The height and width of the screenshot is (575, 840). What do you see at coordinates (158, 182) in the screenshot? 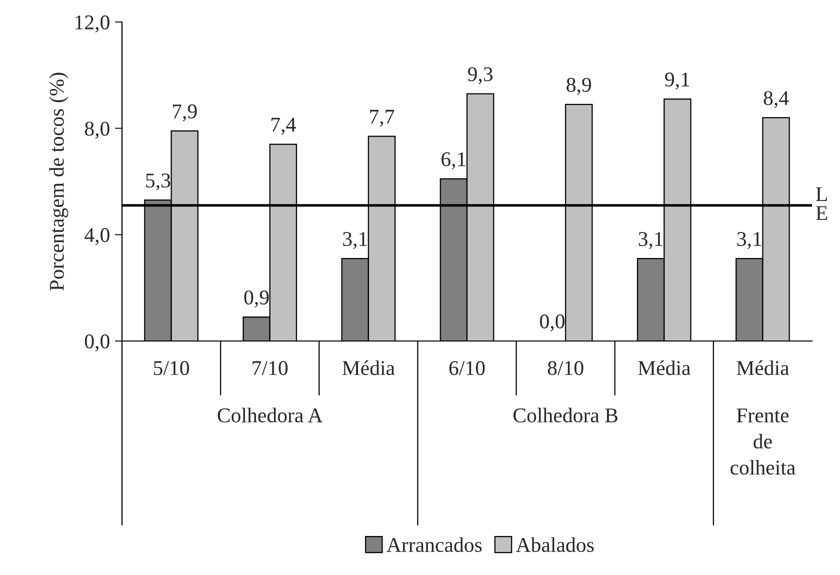
I see `data-label: 5,3` at bounding box center [158, 182].